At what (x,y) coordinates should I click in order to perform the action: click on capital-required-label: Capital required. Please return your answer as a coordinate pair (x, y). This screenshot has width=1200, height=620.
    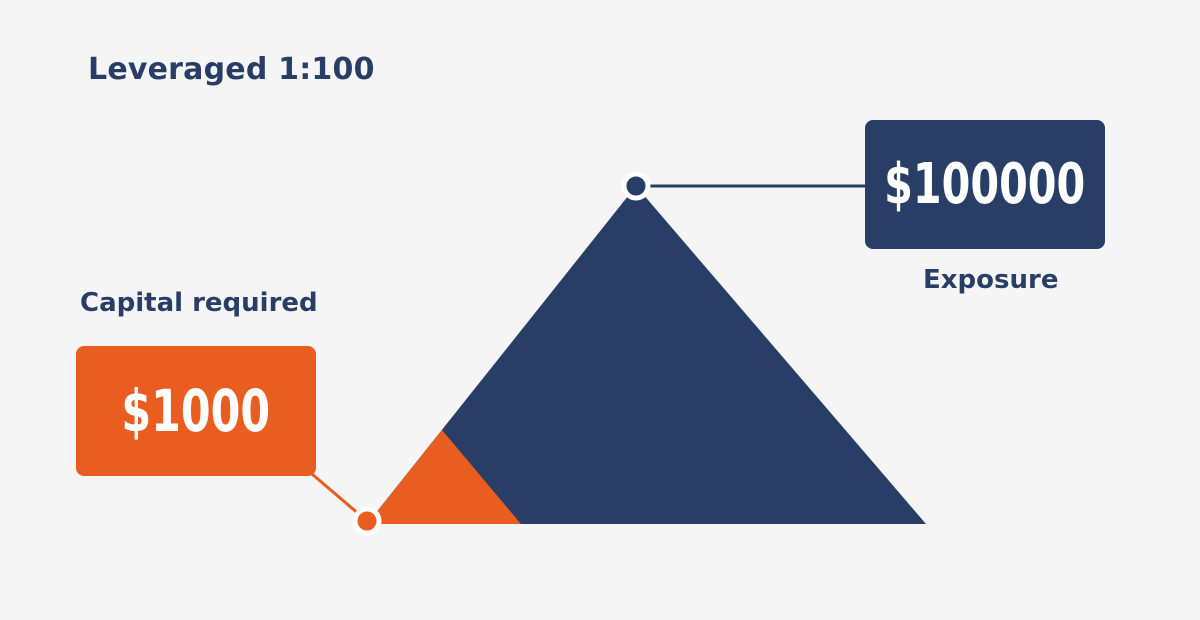
    Looking at the image, I should click on (199, 303).